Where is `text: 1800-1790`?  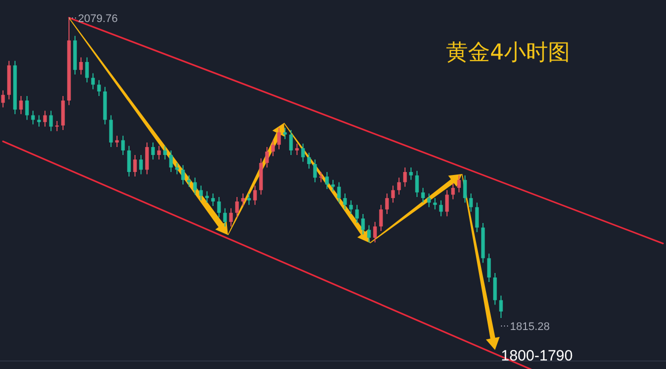
text: 1800-1790 is located at coordinates (537, 355).